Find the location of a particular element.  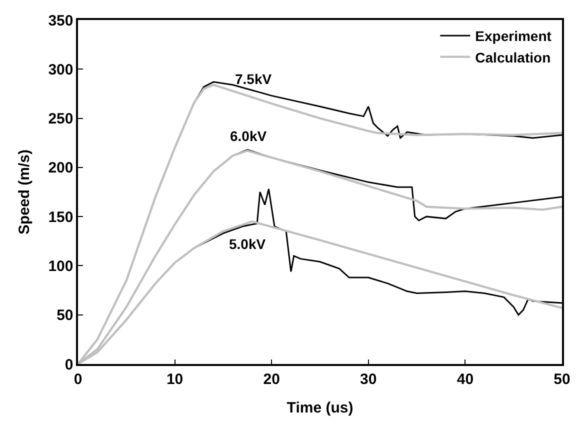

x-tick-label: 40 is located at coordinates (465, 379).